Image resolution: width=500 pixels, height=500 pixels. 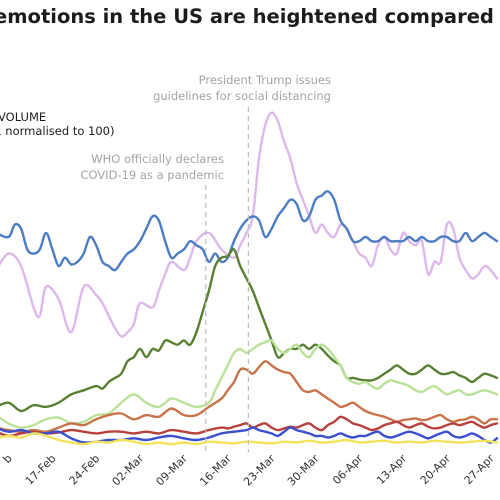 What do you see at coordinates (348, 470) in the screenshot?
I see `x-tick-label: 06-Apr` at bounding box center [348, 470].